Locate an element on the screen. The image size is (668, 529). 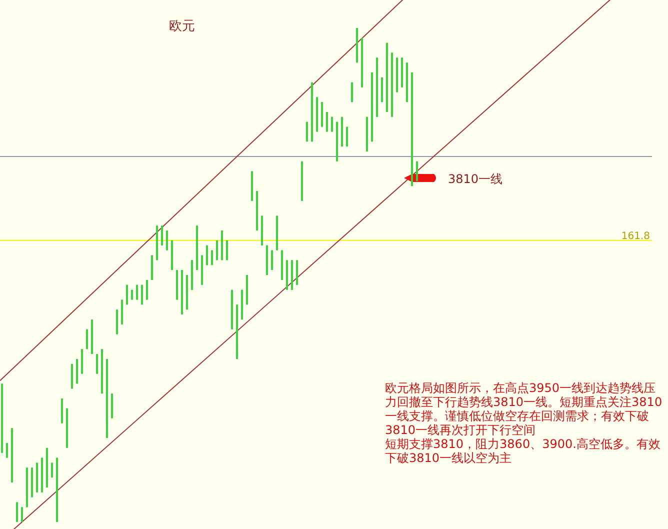
chart-title: 欧元 is located at coordinates (182, 26).